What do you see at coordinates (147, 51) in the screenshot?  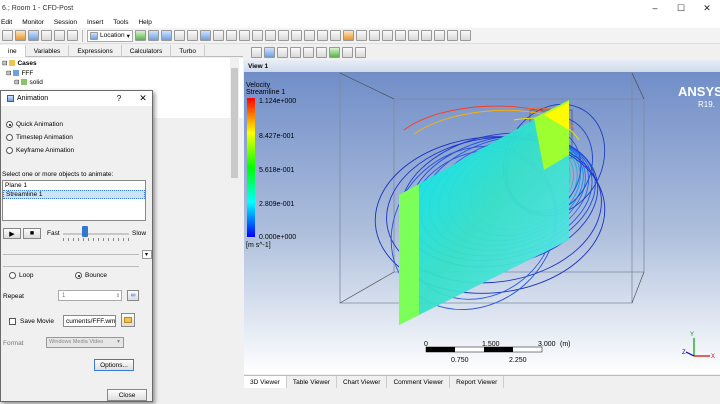 I see `tab-calculators: Calculators` at bounding box center [147, 51].